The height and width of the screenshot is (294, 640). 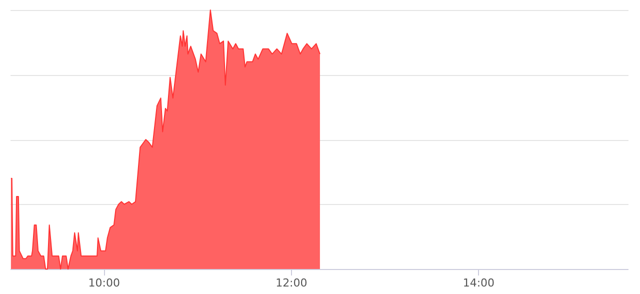 I want to click on x-tick-label: 14:00, so click(x=478, y=283).